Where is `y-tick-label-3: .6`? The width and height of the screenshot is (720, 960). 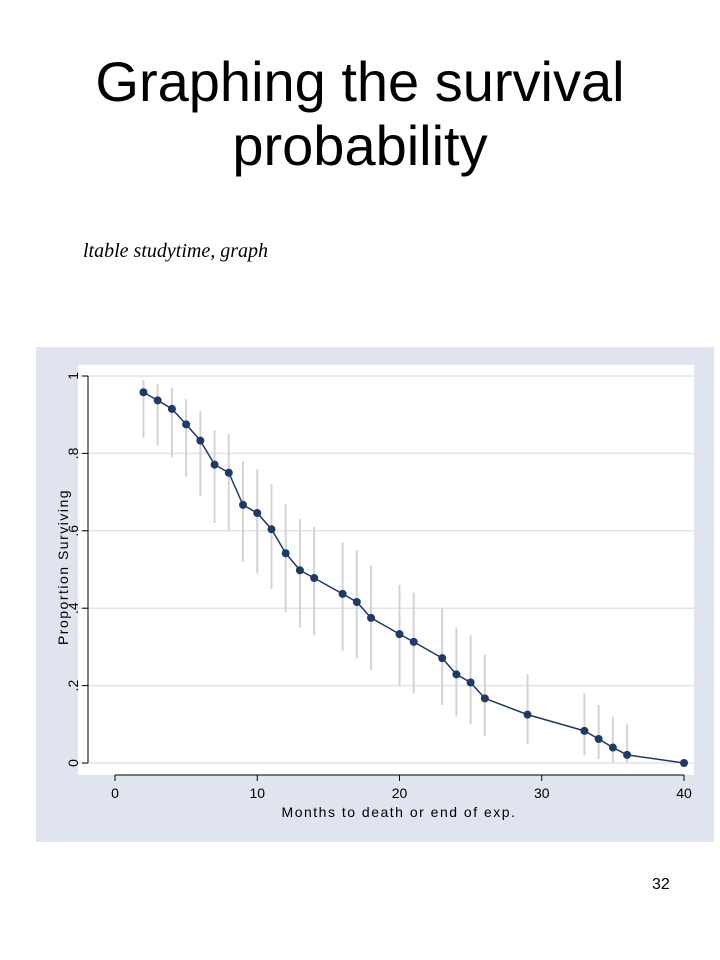 y-tick-label-3: .6 is located at coordinates (73, 531).